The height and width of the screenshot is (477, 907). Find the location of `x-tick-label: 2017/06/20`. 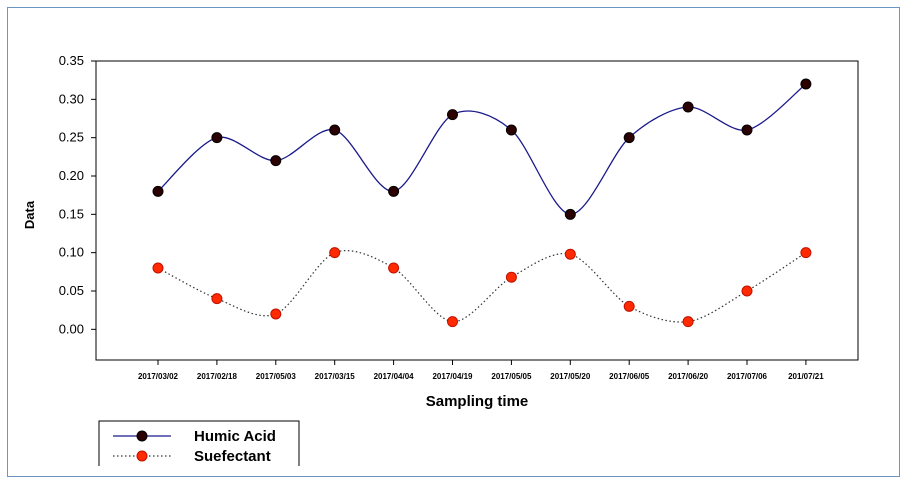

x-tick-label: 2017/06/20 is located at coordinates (688, 376).